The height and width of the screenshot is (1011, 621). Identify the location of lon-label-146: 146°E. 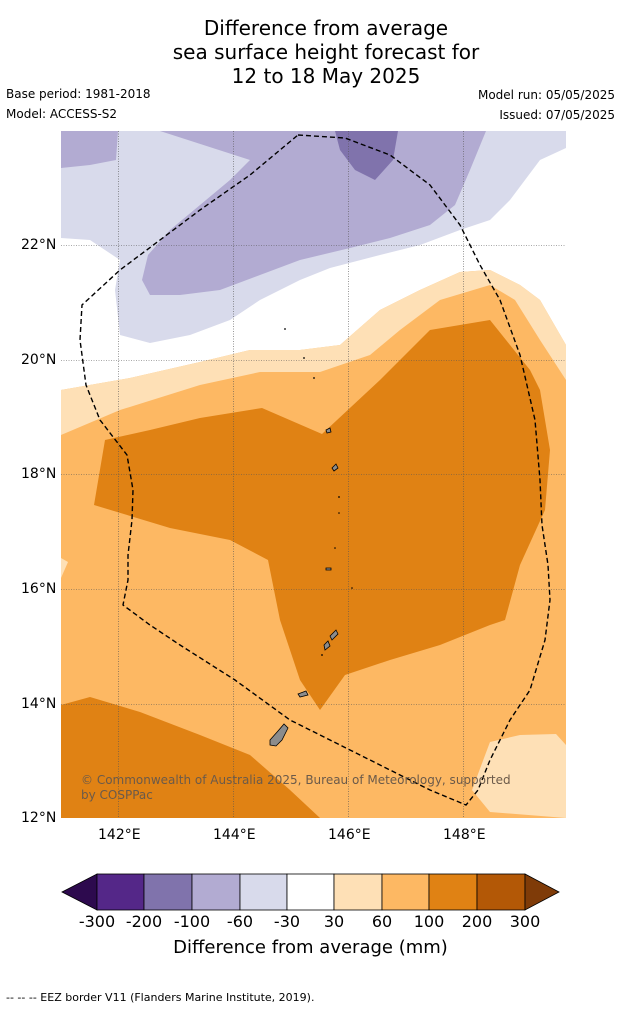
(349, 835).